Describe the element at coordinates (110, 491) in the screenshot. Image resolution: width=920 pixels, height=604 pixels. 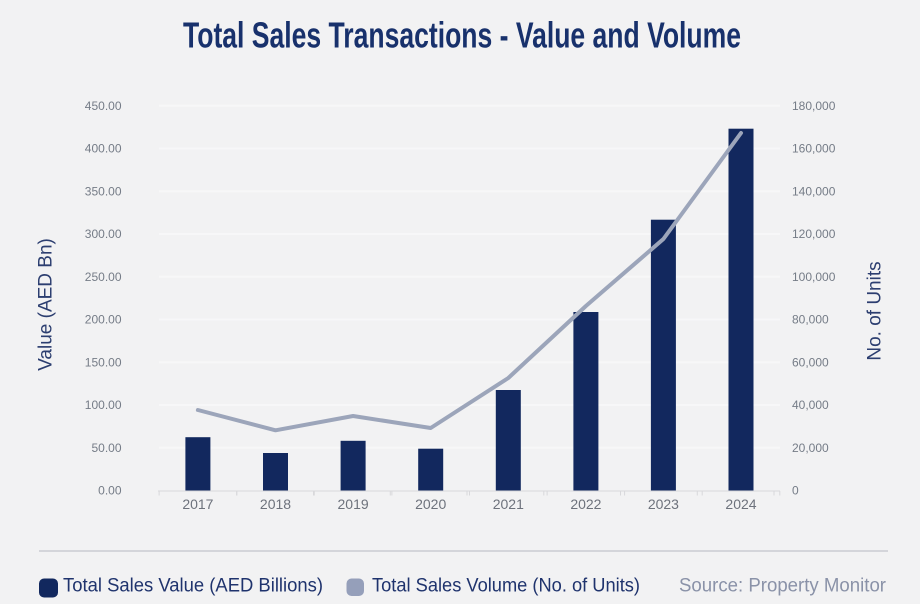
I see `svg-text: 0.00` at that location.